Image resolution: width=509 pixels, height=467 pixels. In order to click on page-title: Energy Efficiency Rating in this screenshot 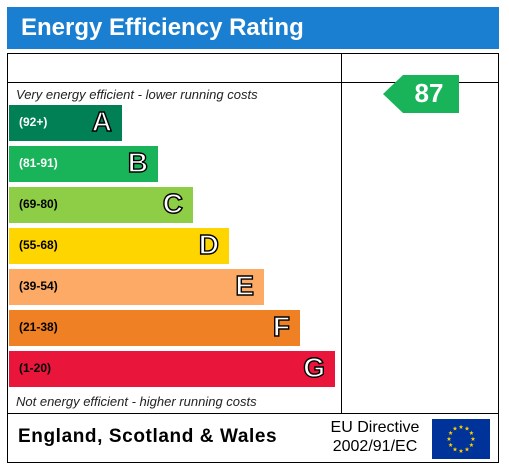, I will do `click(162, 27)`.